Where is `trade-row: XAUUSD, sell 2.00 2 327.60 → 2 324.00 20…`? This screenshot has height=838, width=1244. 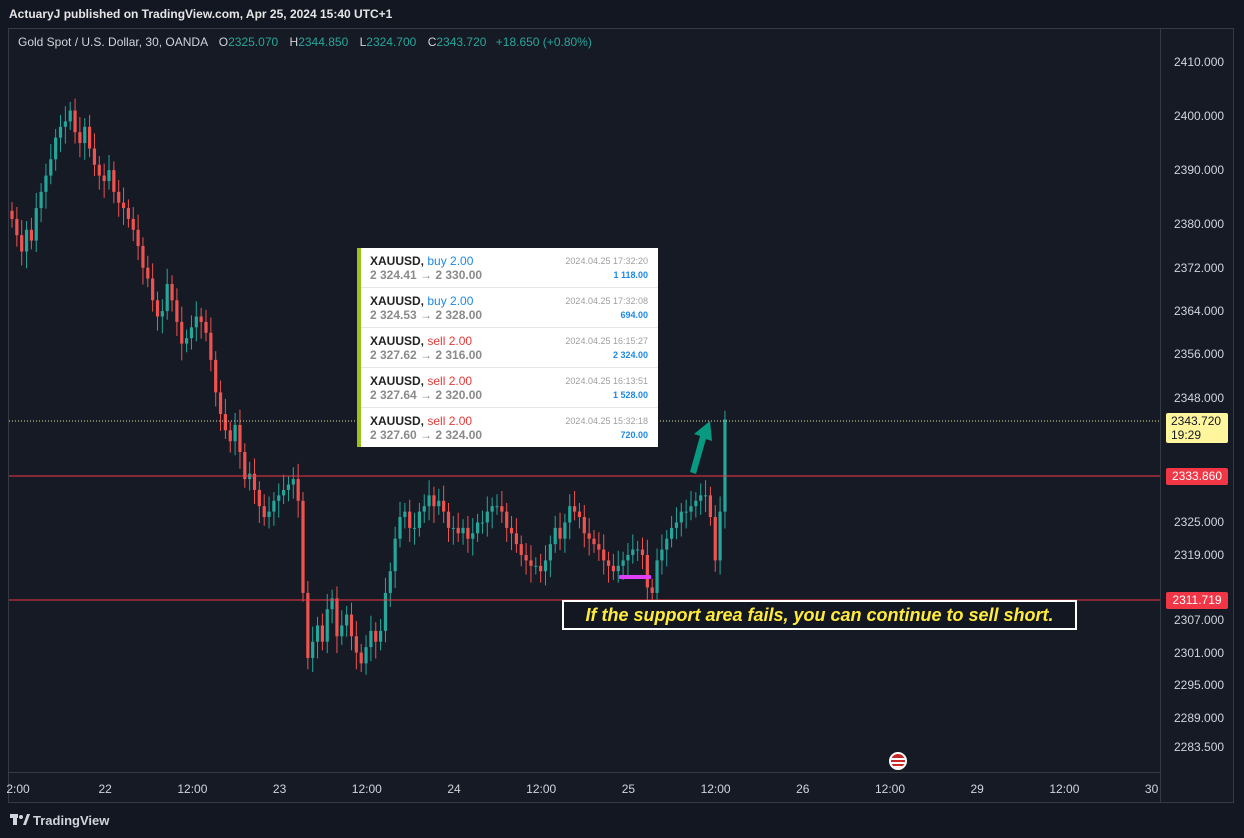 trade-row: XAUUSD, sell 2.00 2 327.60 → 2 324.00 20… is located at coordinates (509, 428).